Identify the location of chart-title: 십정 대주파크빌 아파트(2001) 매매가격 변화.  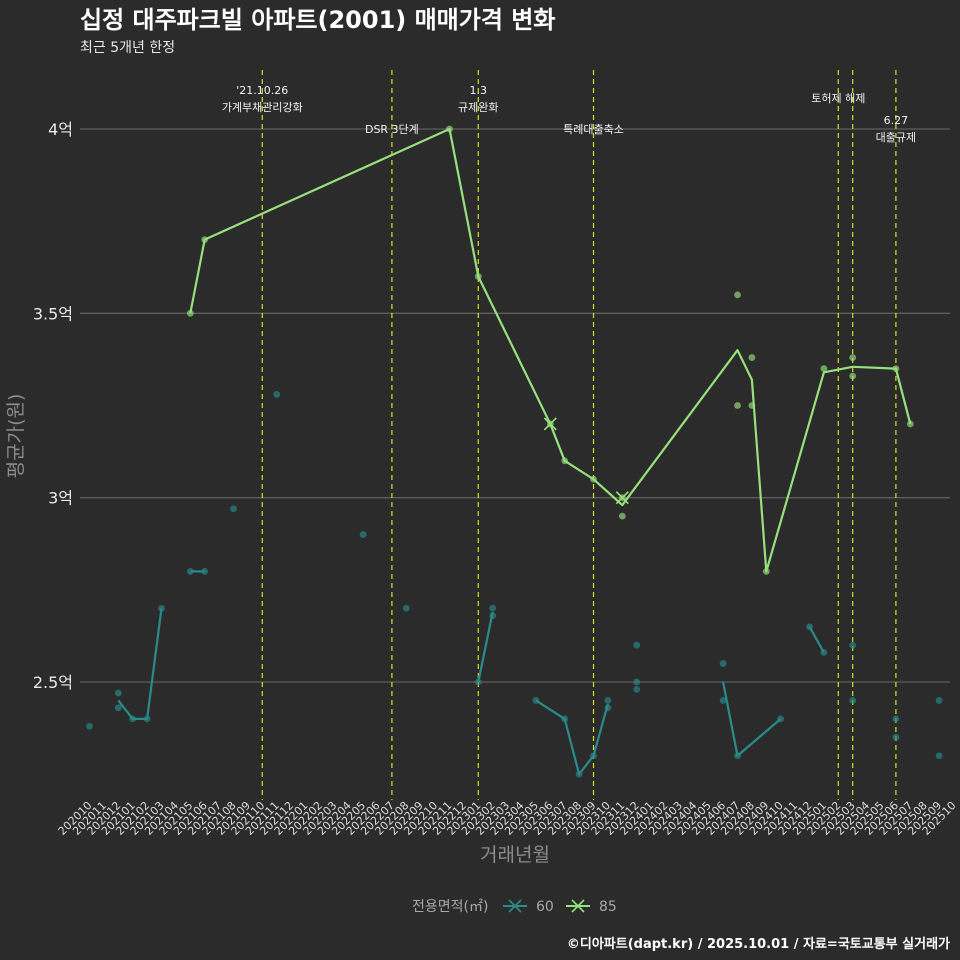
(317, 20).